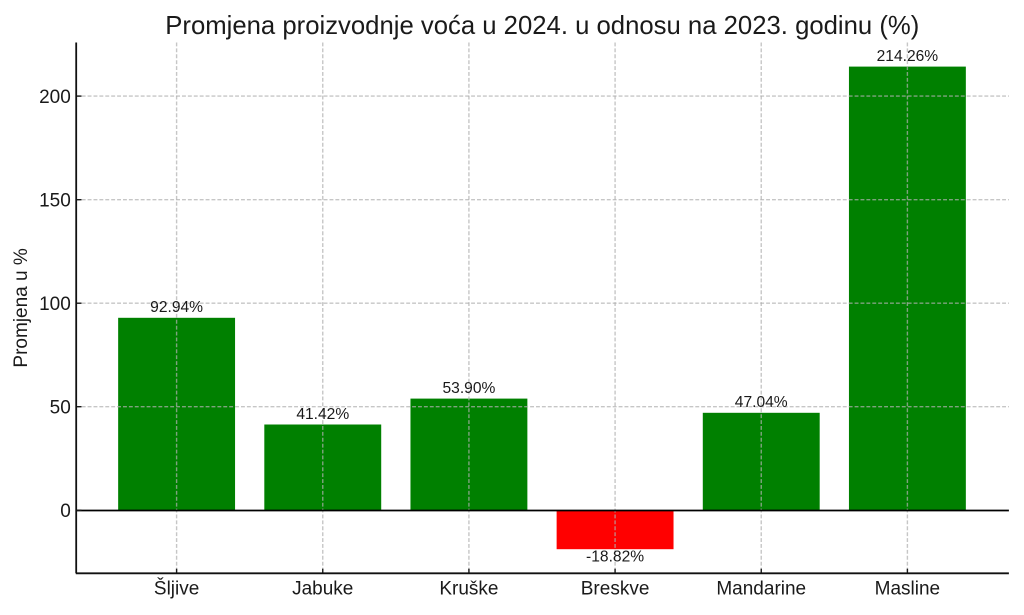  What do you see at coordinates (615, 589) in the screenshot?
I see `svg-text: Breskve` at bounding box center [615, 589].